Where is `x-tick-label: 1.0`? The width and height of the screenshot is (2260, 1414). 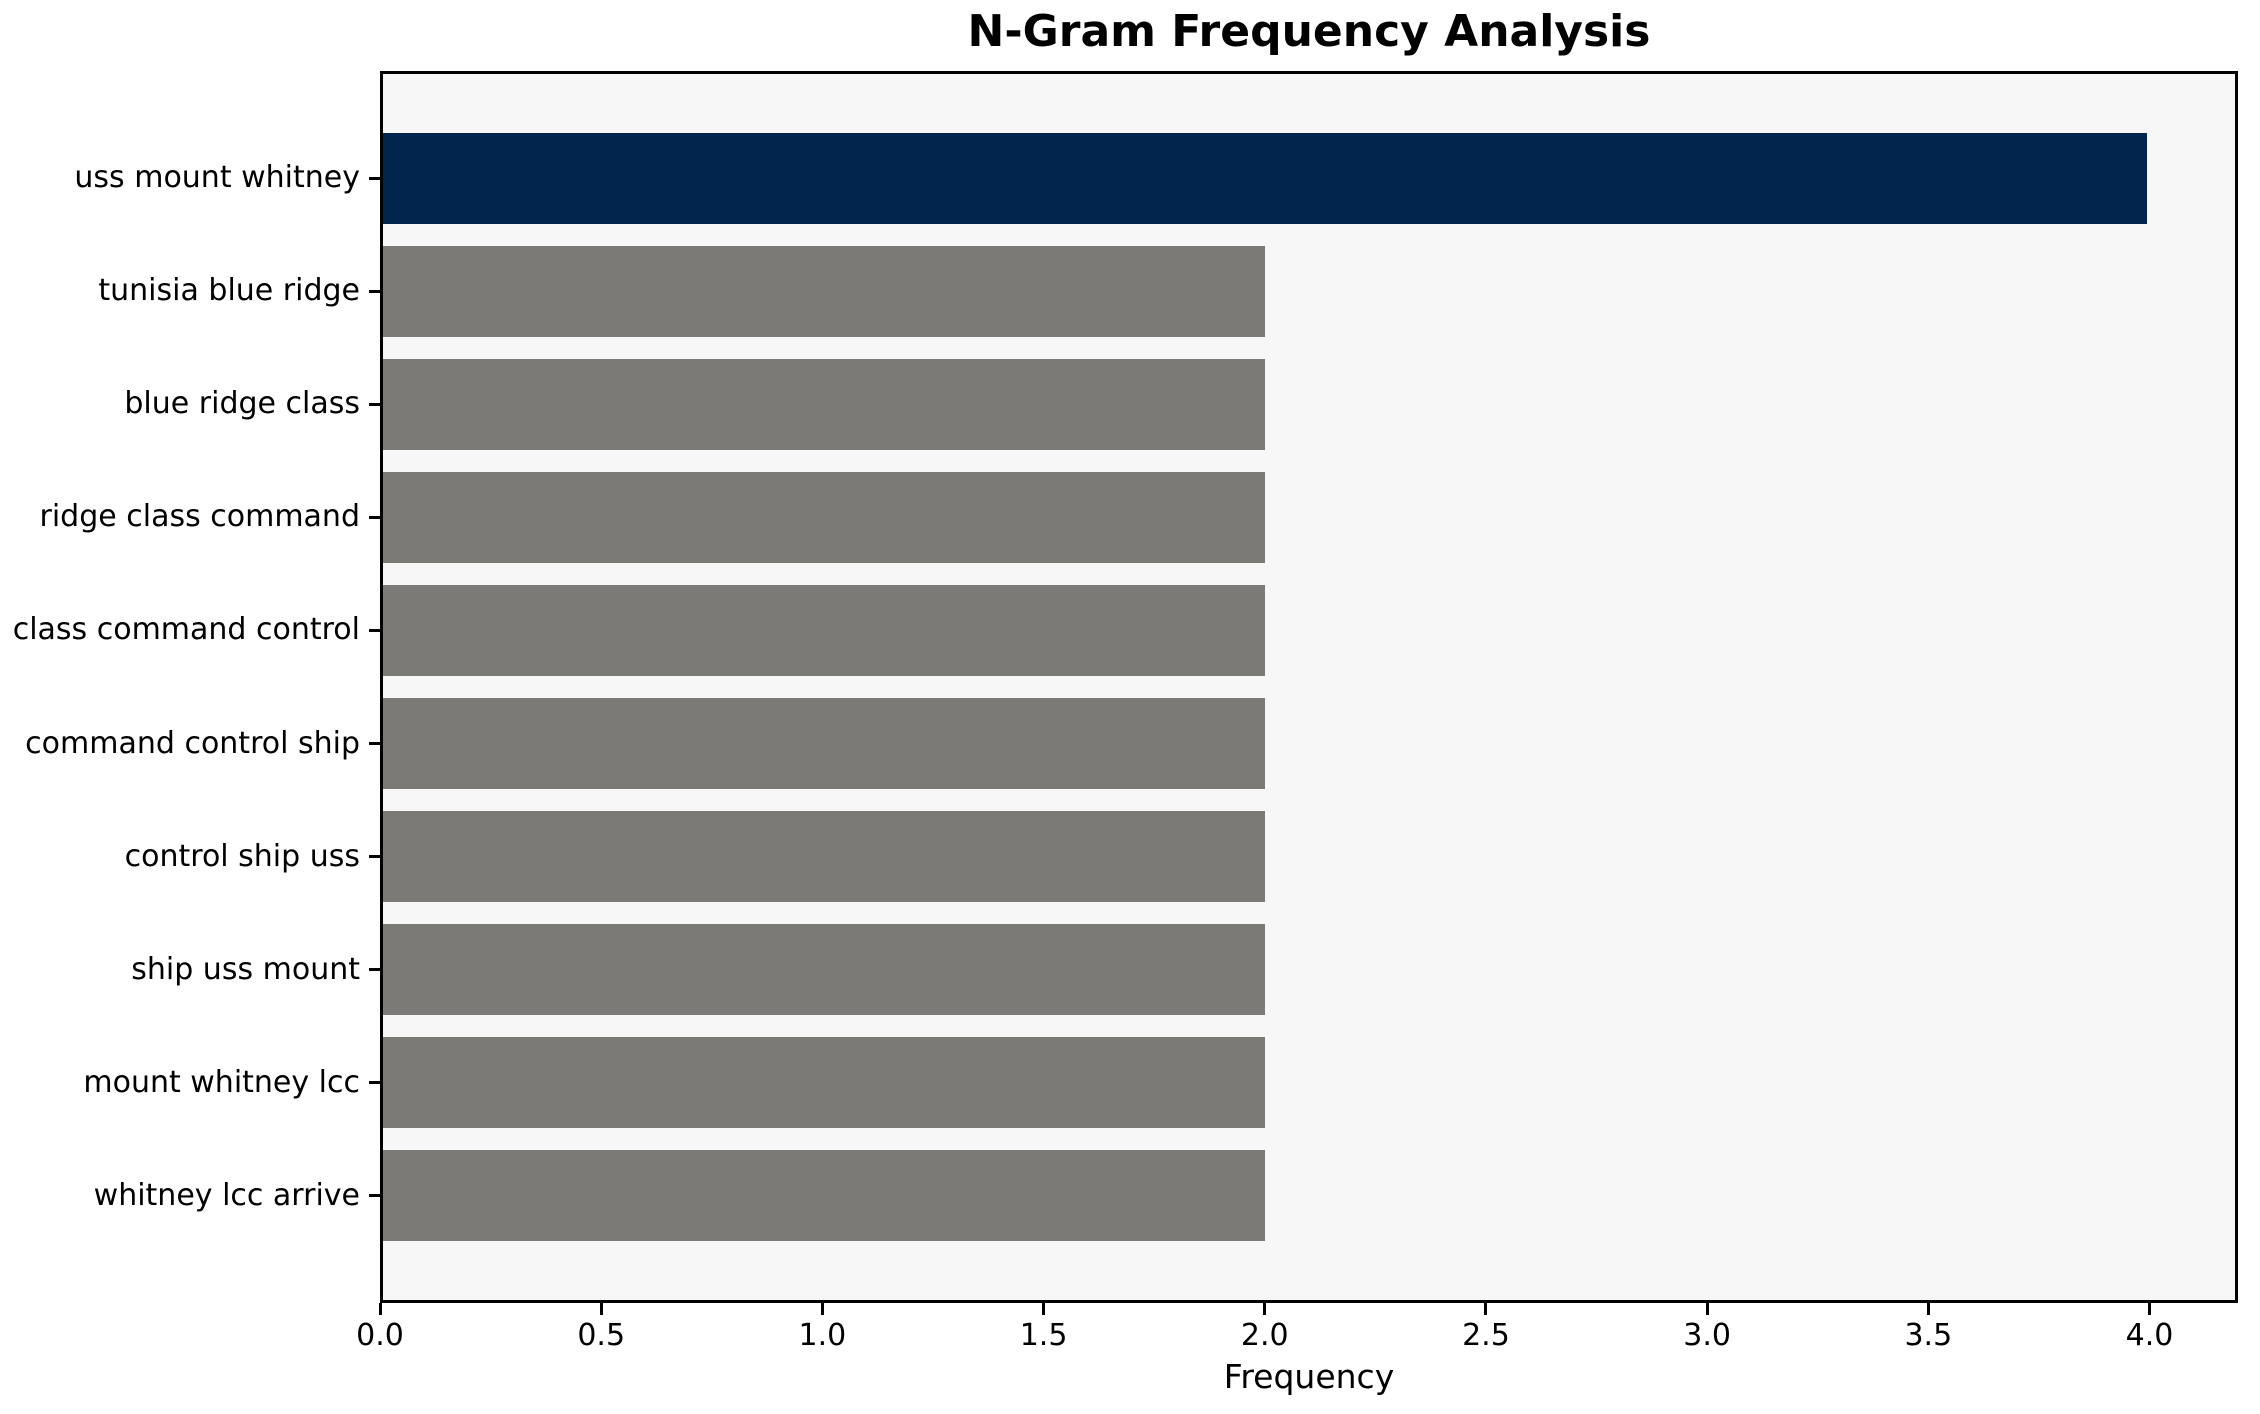
x-tick-label: 1.0 is located at coordinates (822, 1335).